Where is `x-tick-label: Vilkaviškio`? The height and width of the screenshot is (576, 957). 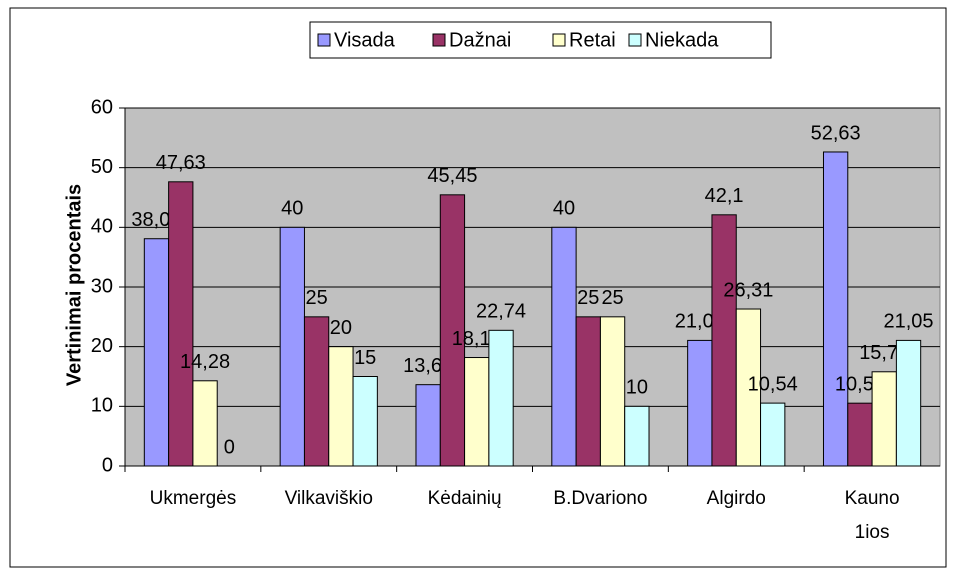
x-tick-label: Vilkaviškio is located at coordinates (329, 498).